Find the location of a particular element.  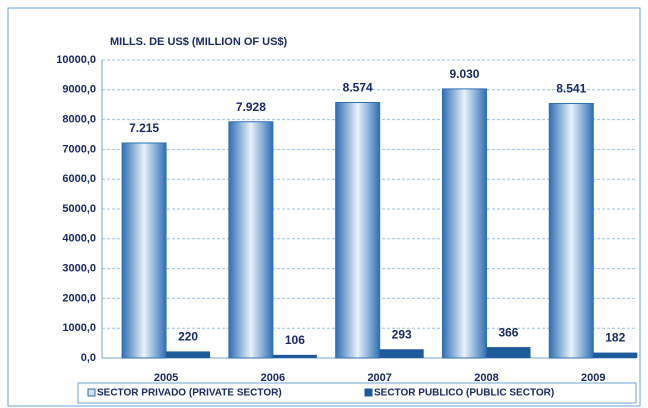

y-tick-label: 10000,0 is located at coordinates (76, 60).